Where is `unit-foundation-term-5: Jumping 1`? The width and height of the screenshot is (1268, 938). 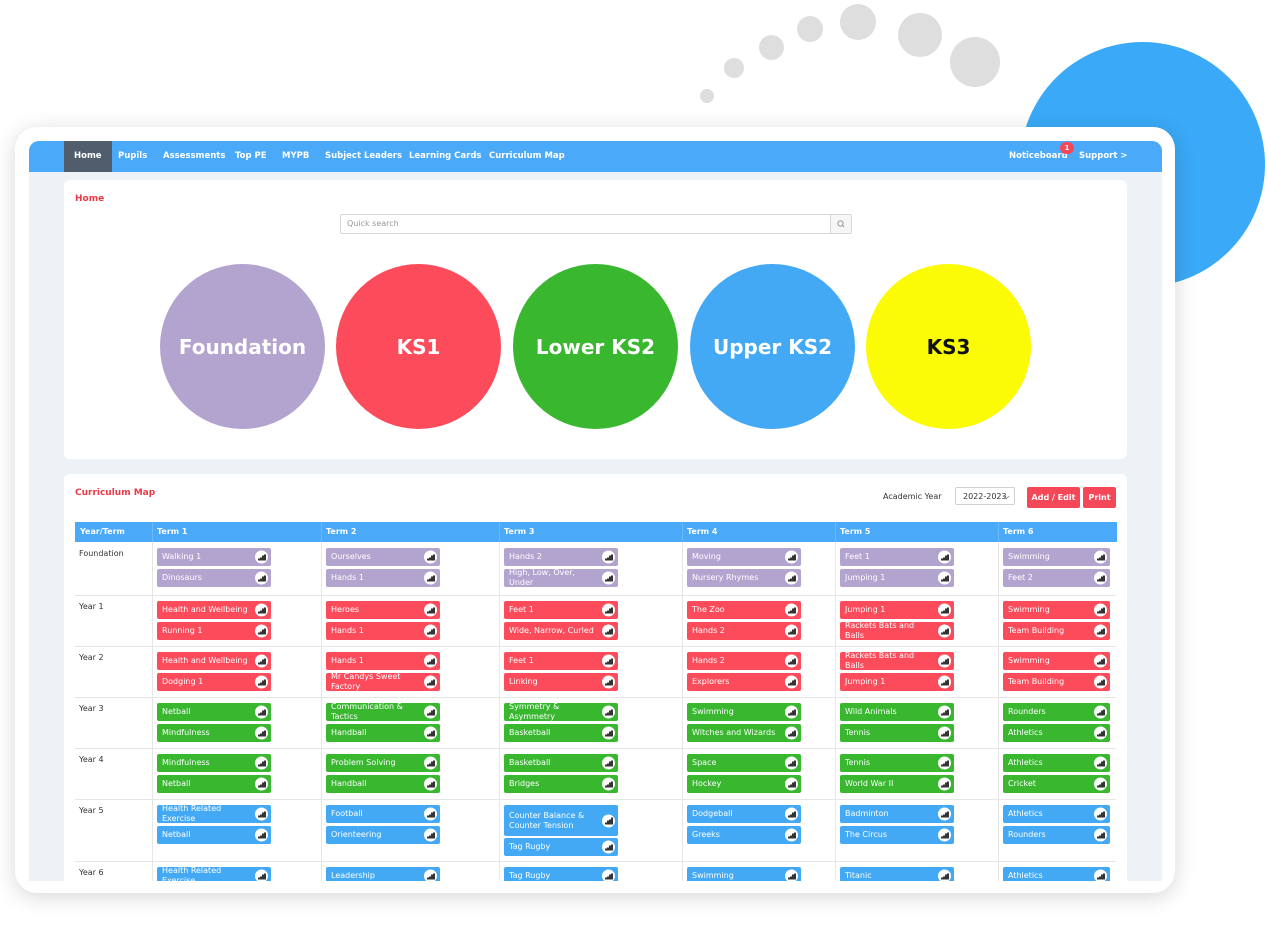 unit-foundation-term-5: Jumping 1 is located at coordinates (897, 578).